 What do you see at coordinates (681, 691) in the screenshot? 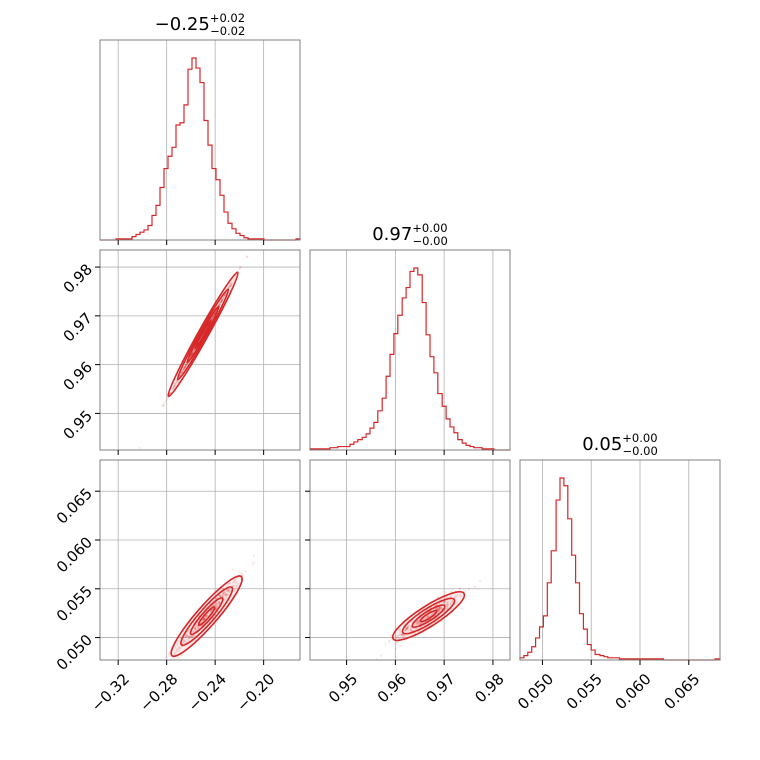
I see `x-tick-label: 0.065` at bounding box center [681, 691].